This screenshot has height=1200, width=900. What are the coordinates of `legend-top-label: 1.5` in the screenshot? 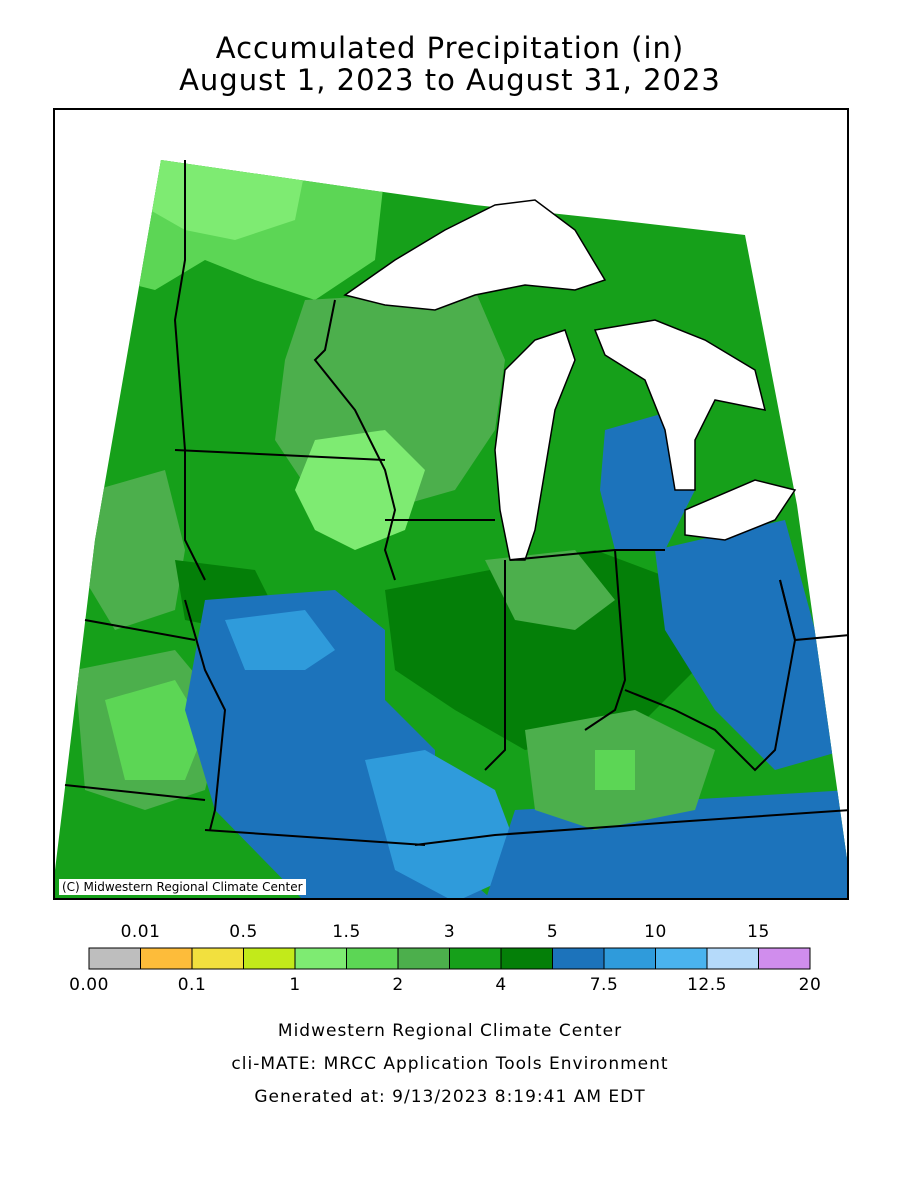 It's located at (346, 932).